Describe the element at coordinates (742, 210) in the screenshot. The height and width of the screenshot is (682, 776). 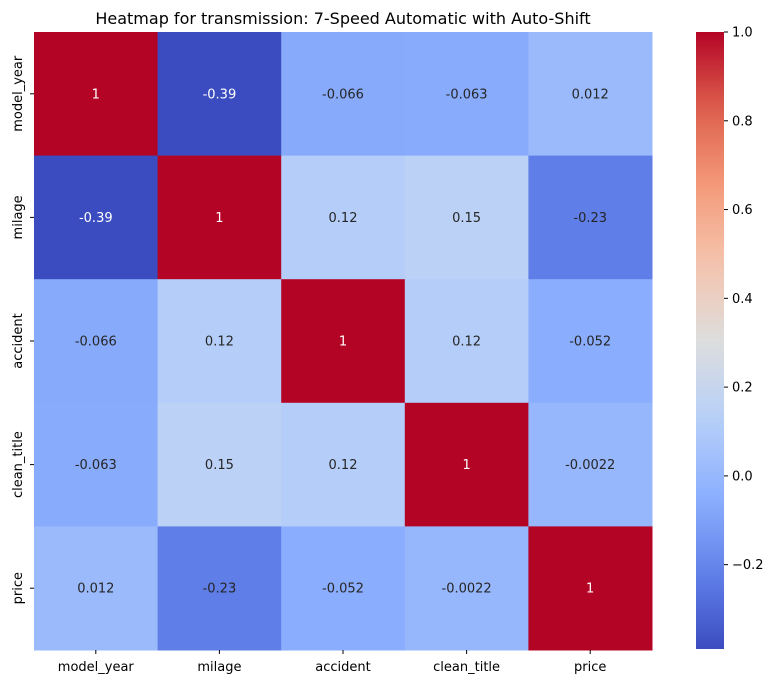
I see `colorbar-tick-label: 0.6` at that location.